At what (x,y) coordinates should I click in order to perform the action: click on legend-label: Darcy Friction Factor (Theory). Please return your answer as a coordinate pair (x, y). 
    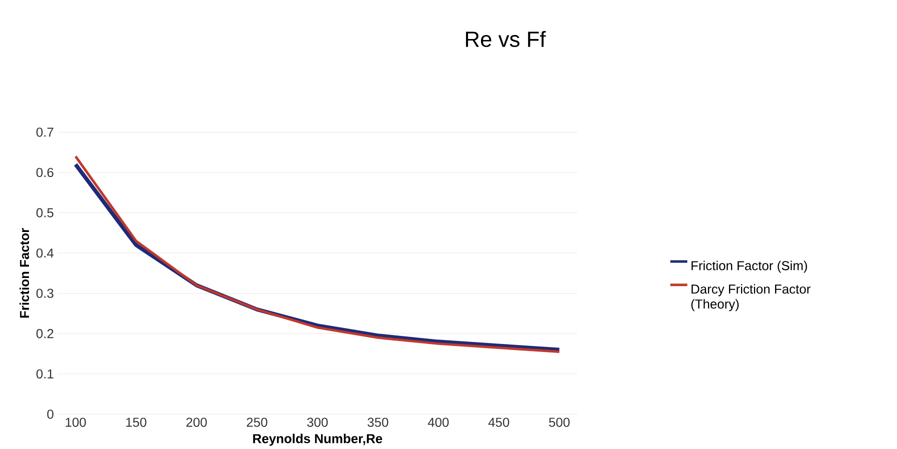
    Looking at the image, I should click on (750, 298).